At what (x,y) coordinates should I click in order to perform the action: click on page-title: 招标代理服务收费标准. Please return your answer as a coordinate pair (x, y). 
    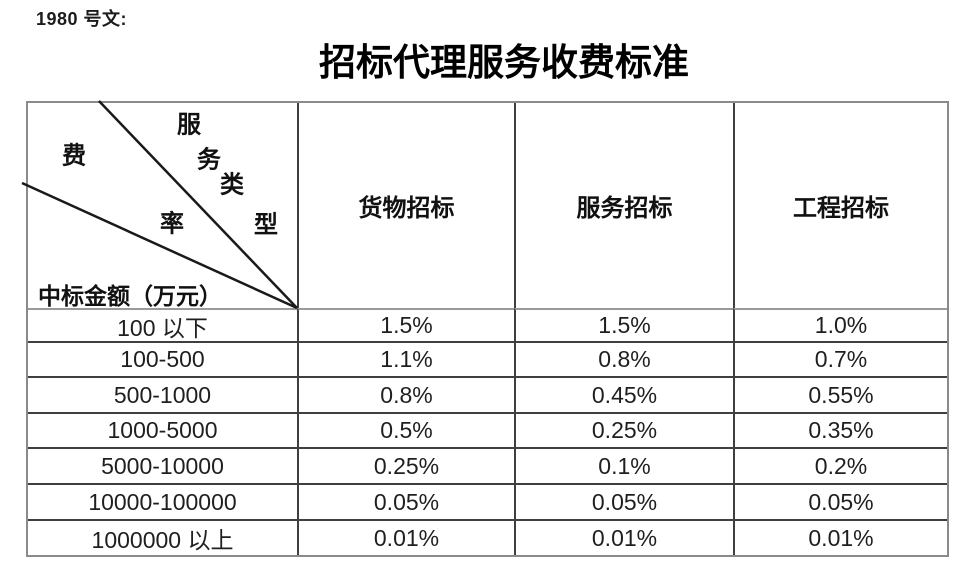
    Looking at the image, I should click on (504, 62).